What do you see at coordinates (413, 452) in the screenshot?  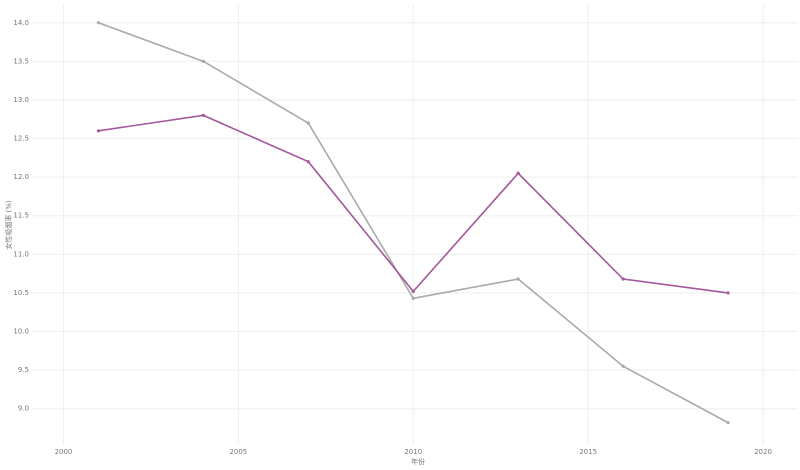 I see `x-tick-label: 2010` at bounding box center [413, 452].